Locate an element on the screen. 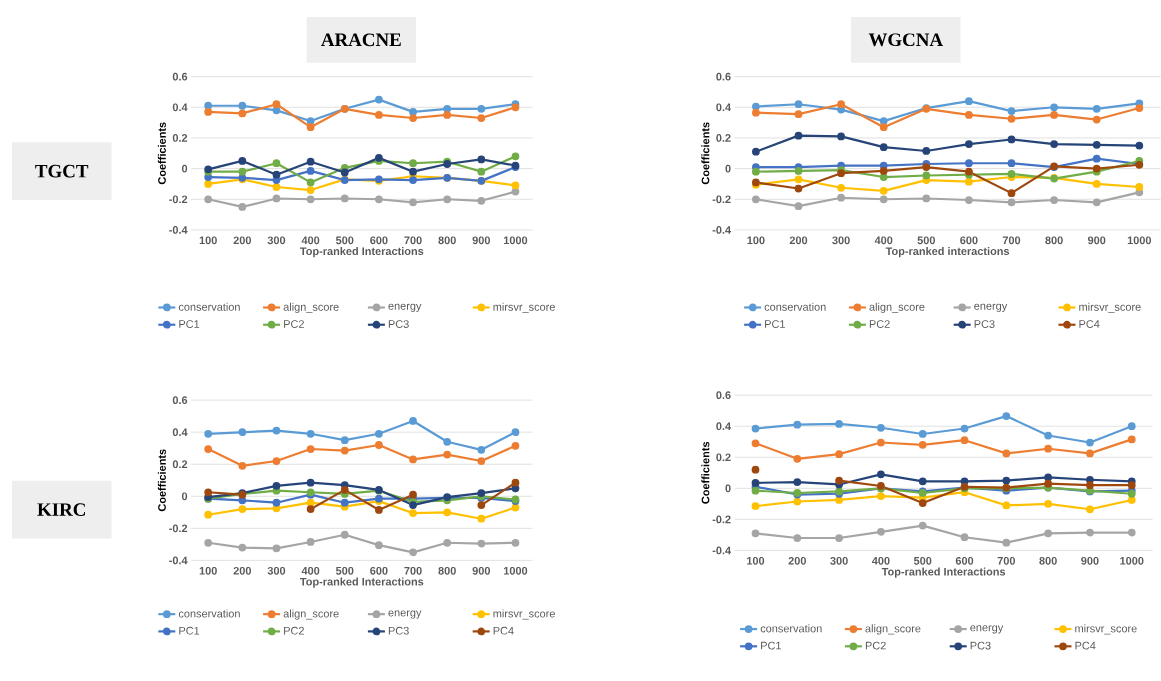  x-axis-title: Top-ranked interactions is located at coordinates (947, 252).